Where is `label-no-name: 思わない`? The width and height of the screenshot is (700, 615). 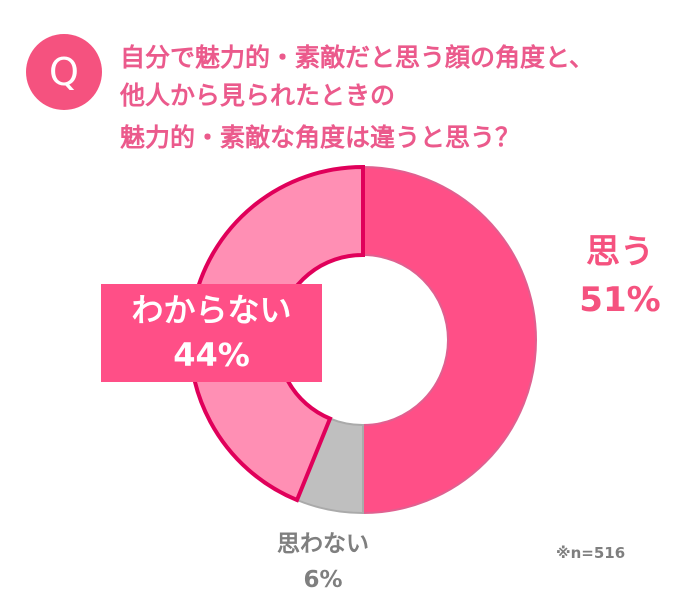
label-no-name: 思わない is located at coordinates (323, 544).